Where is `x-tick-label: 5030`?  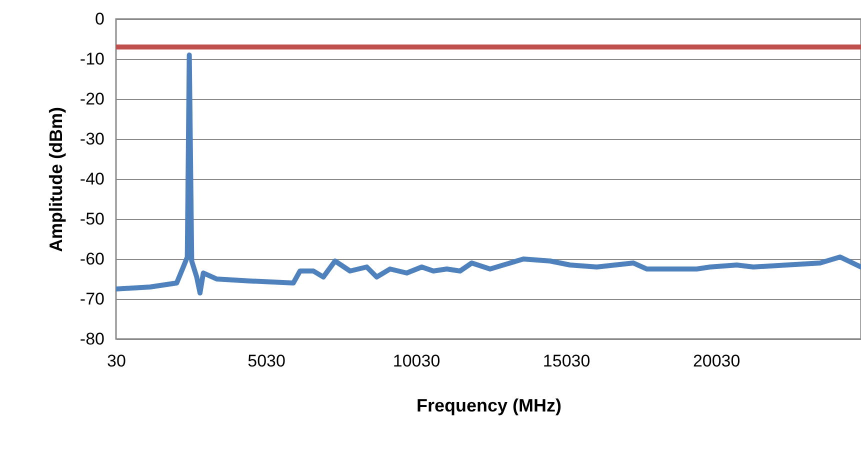
x-tick-label: 5030 is located at coordinates (267, 361).